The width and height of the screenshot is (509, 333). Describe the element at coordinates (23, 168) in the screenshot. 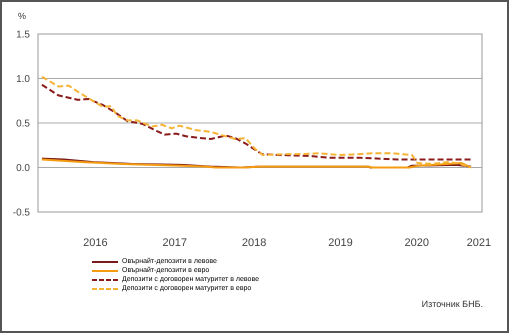

I see `y-tick-label: 0.0` at that location.